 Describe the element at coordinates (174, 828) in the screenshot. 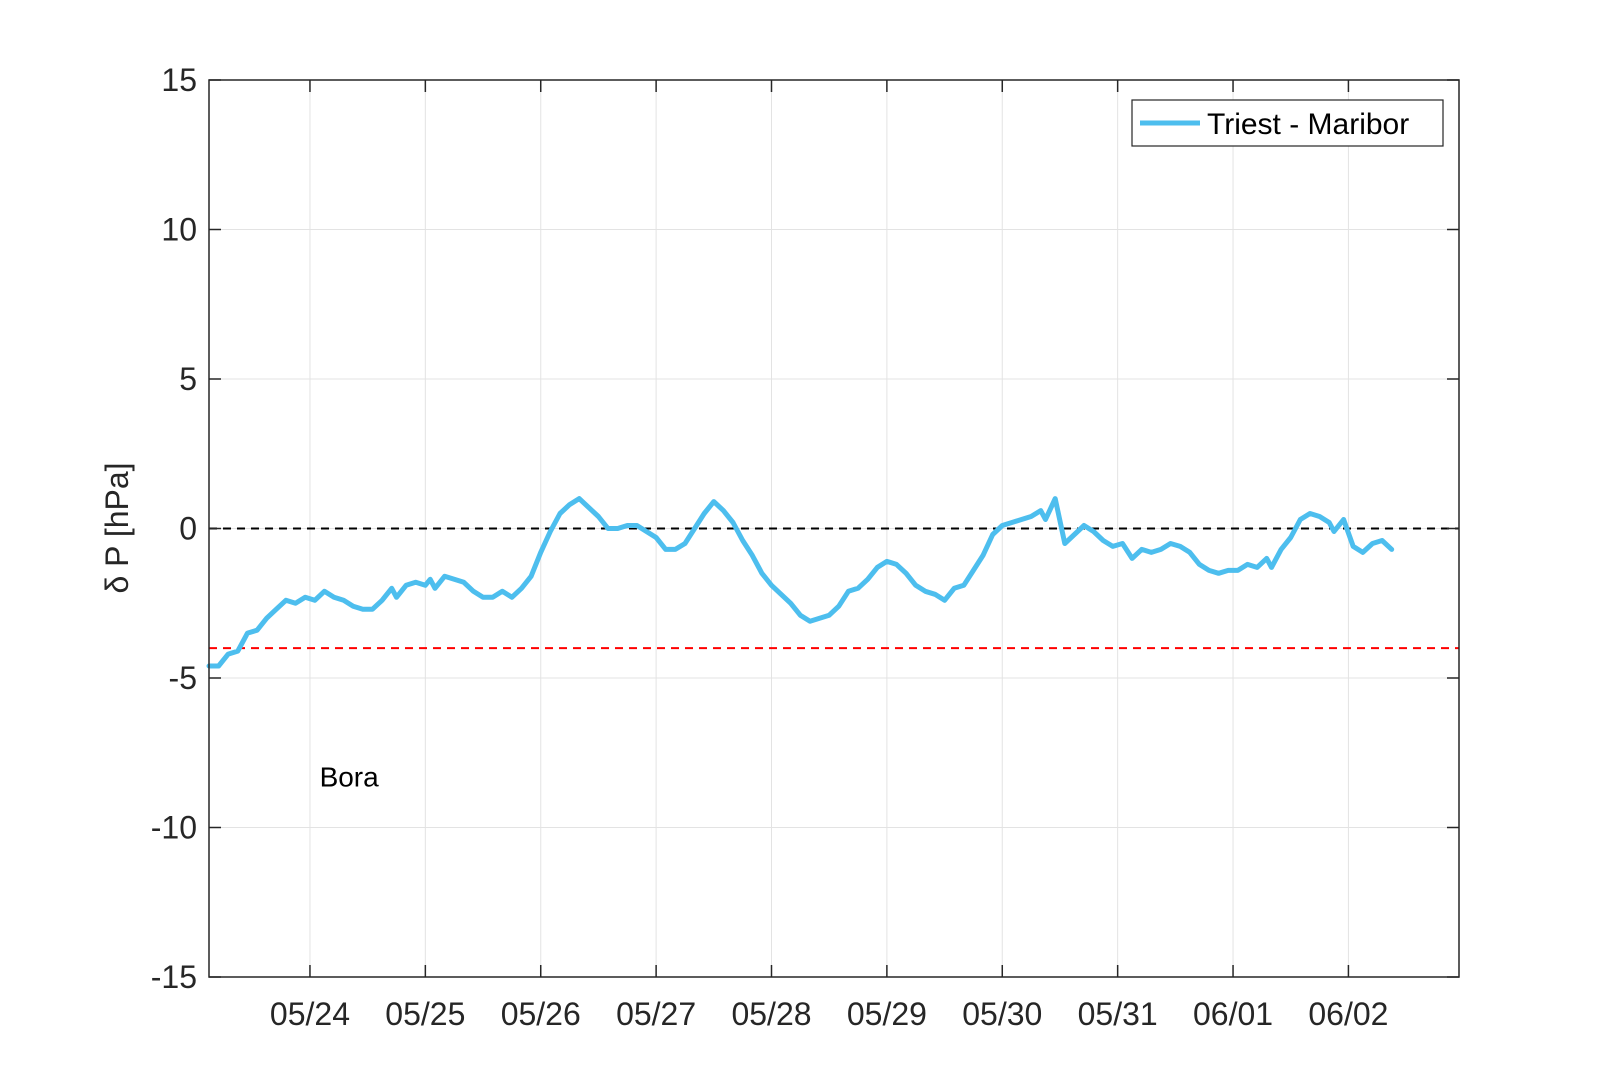

I see `y-tick-label: -10` at that location.